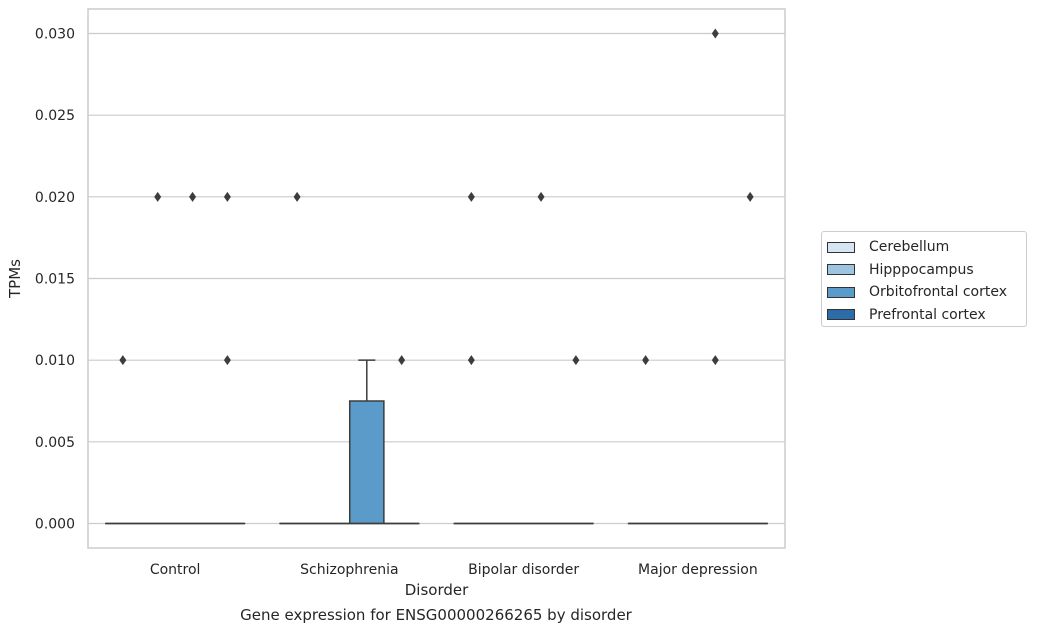 The width and height of the screenshot is (1037, 634). I want to click on y-tick-label: 0.000, so click(55, 525).